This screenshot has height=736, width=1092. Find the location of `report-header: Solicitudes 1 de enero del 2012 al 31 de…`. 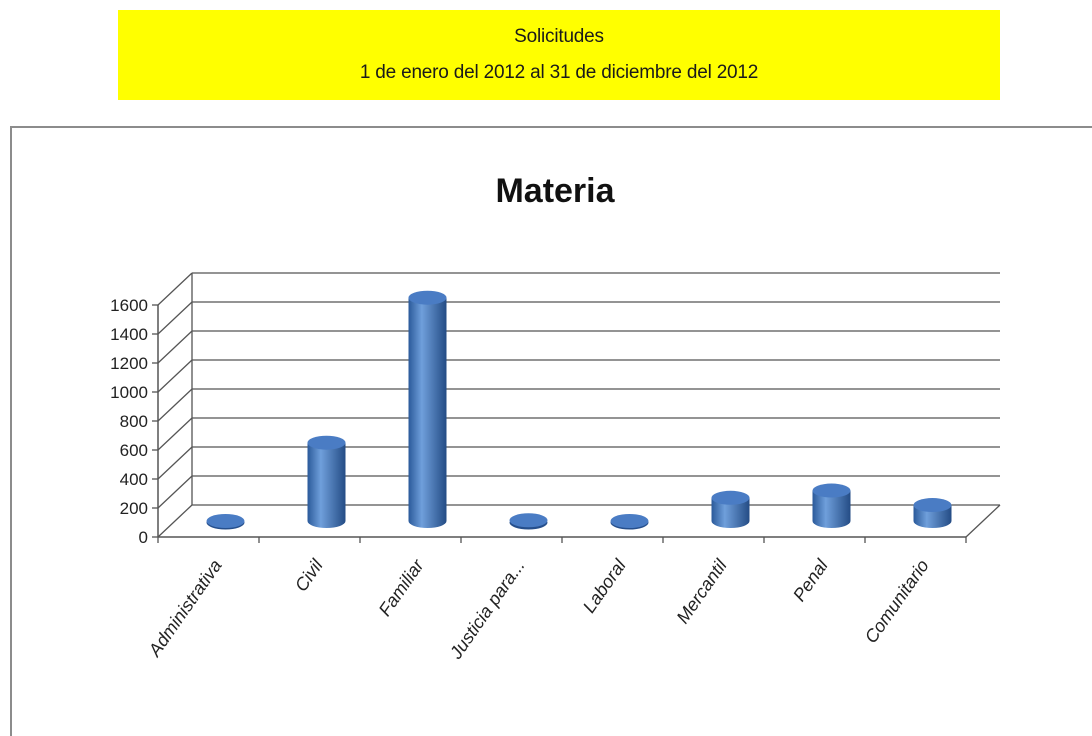

report-header: Solicitudes 1 de enero del 2012 al 31 de… is located at coordinates (559, 55).